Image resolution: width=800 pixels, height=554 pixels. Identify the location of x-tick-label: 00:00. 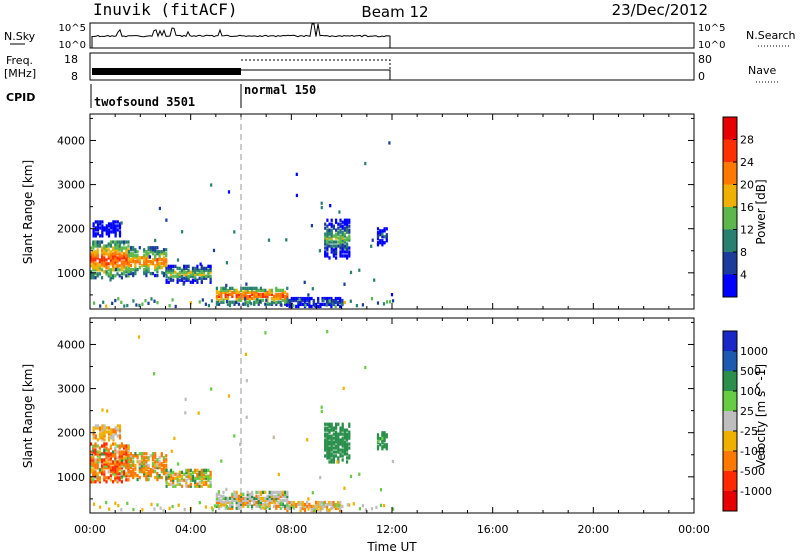
(694, 529).